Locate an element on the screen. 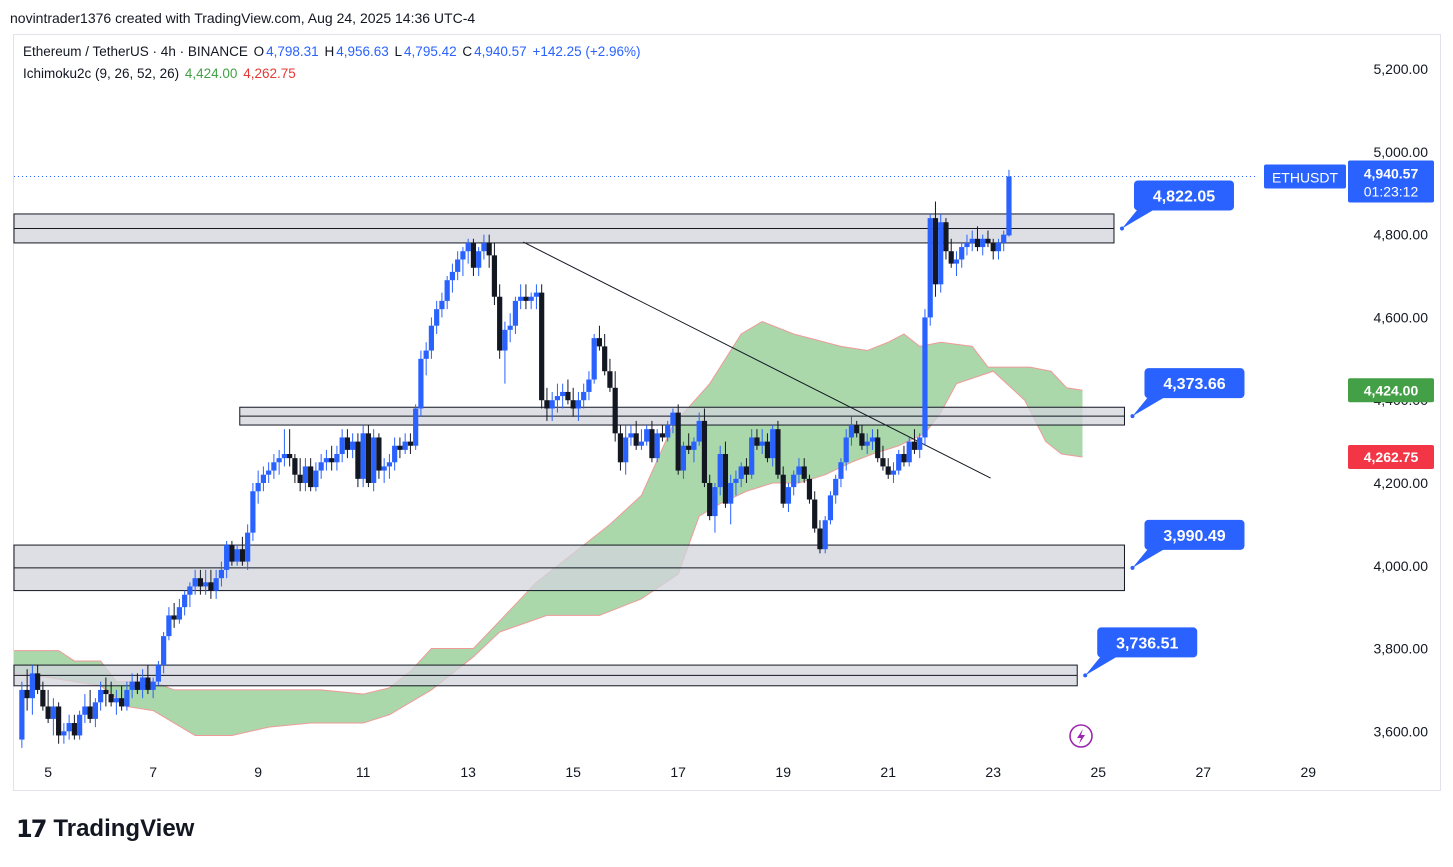  trendline-layer is located at coordinates (757, 360).